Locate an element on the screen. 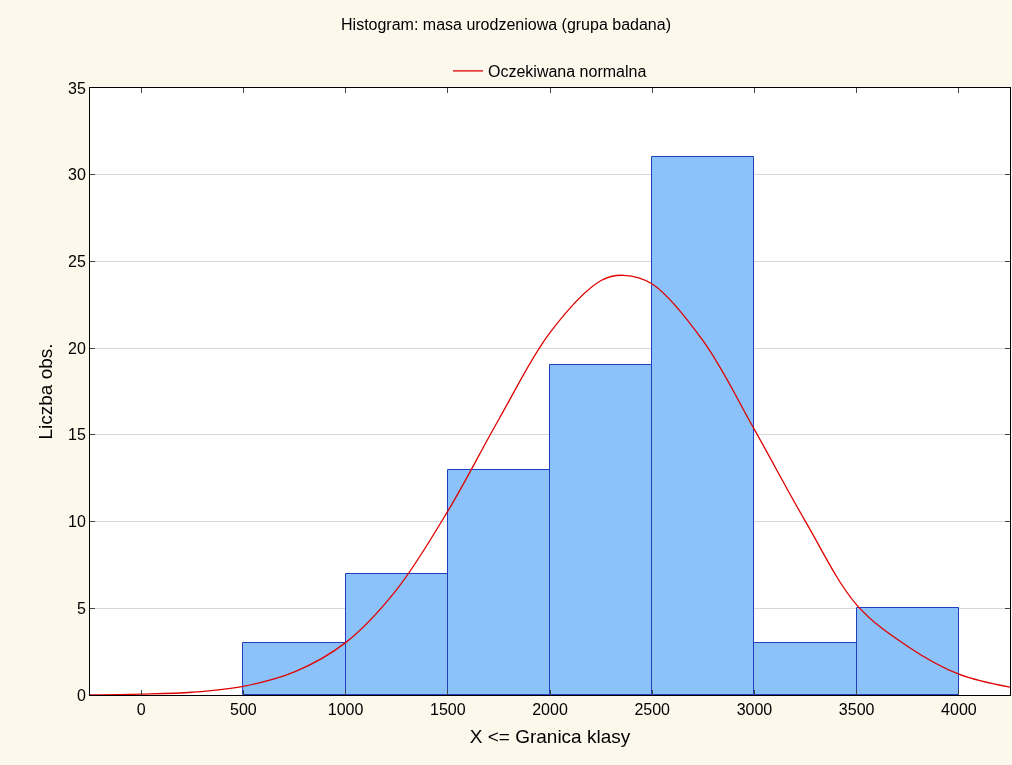  y-tick-label: 10 is located at coordinates (77, 522).